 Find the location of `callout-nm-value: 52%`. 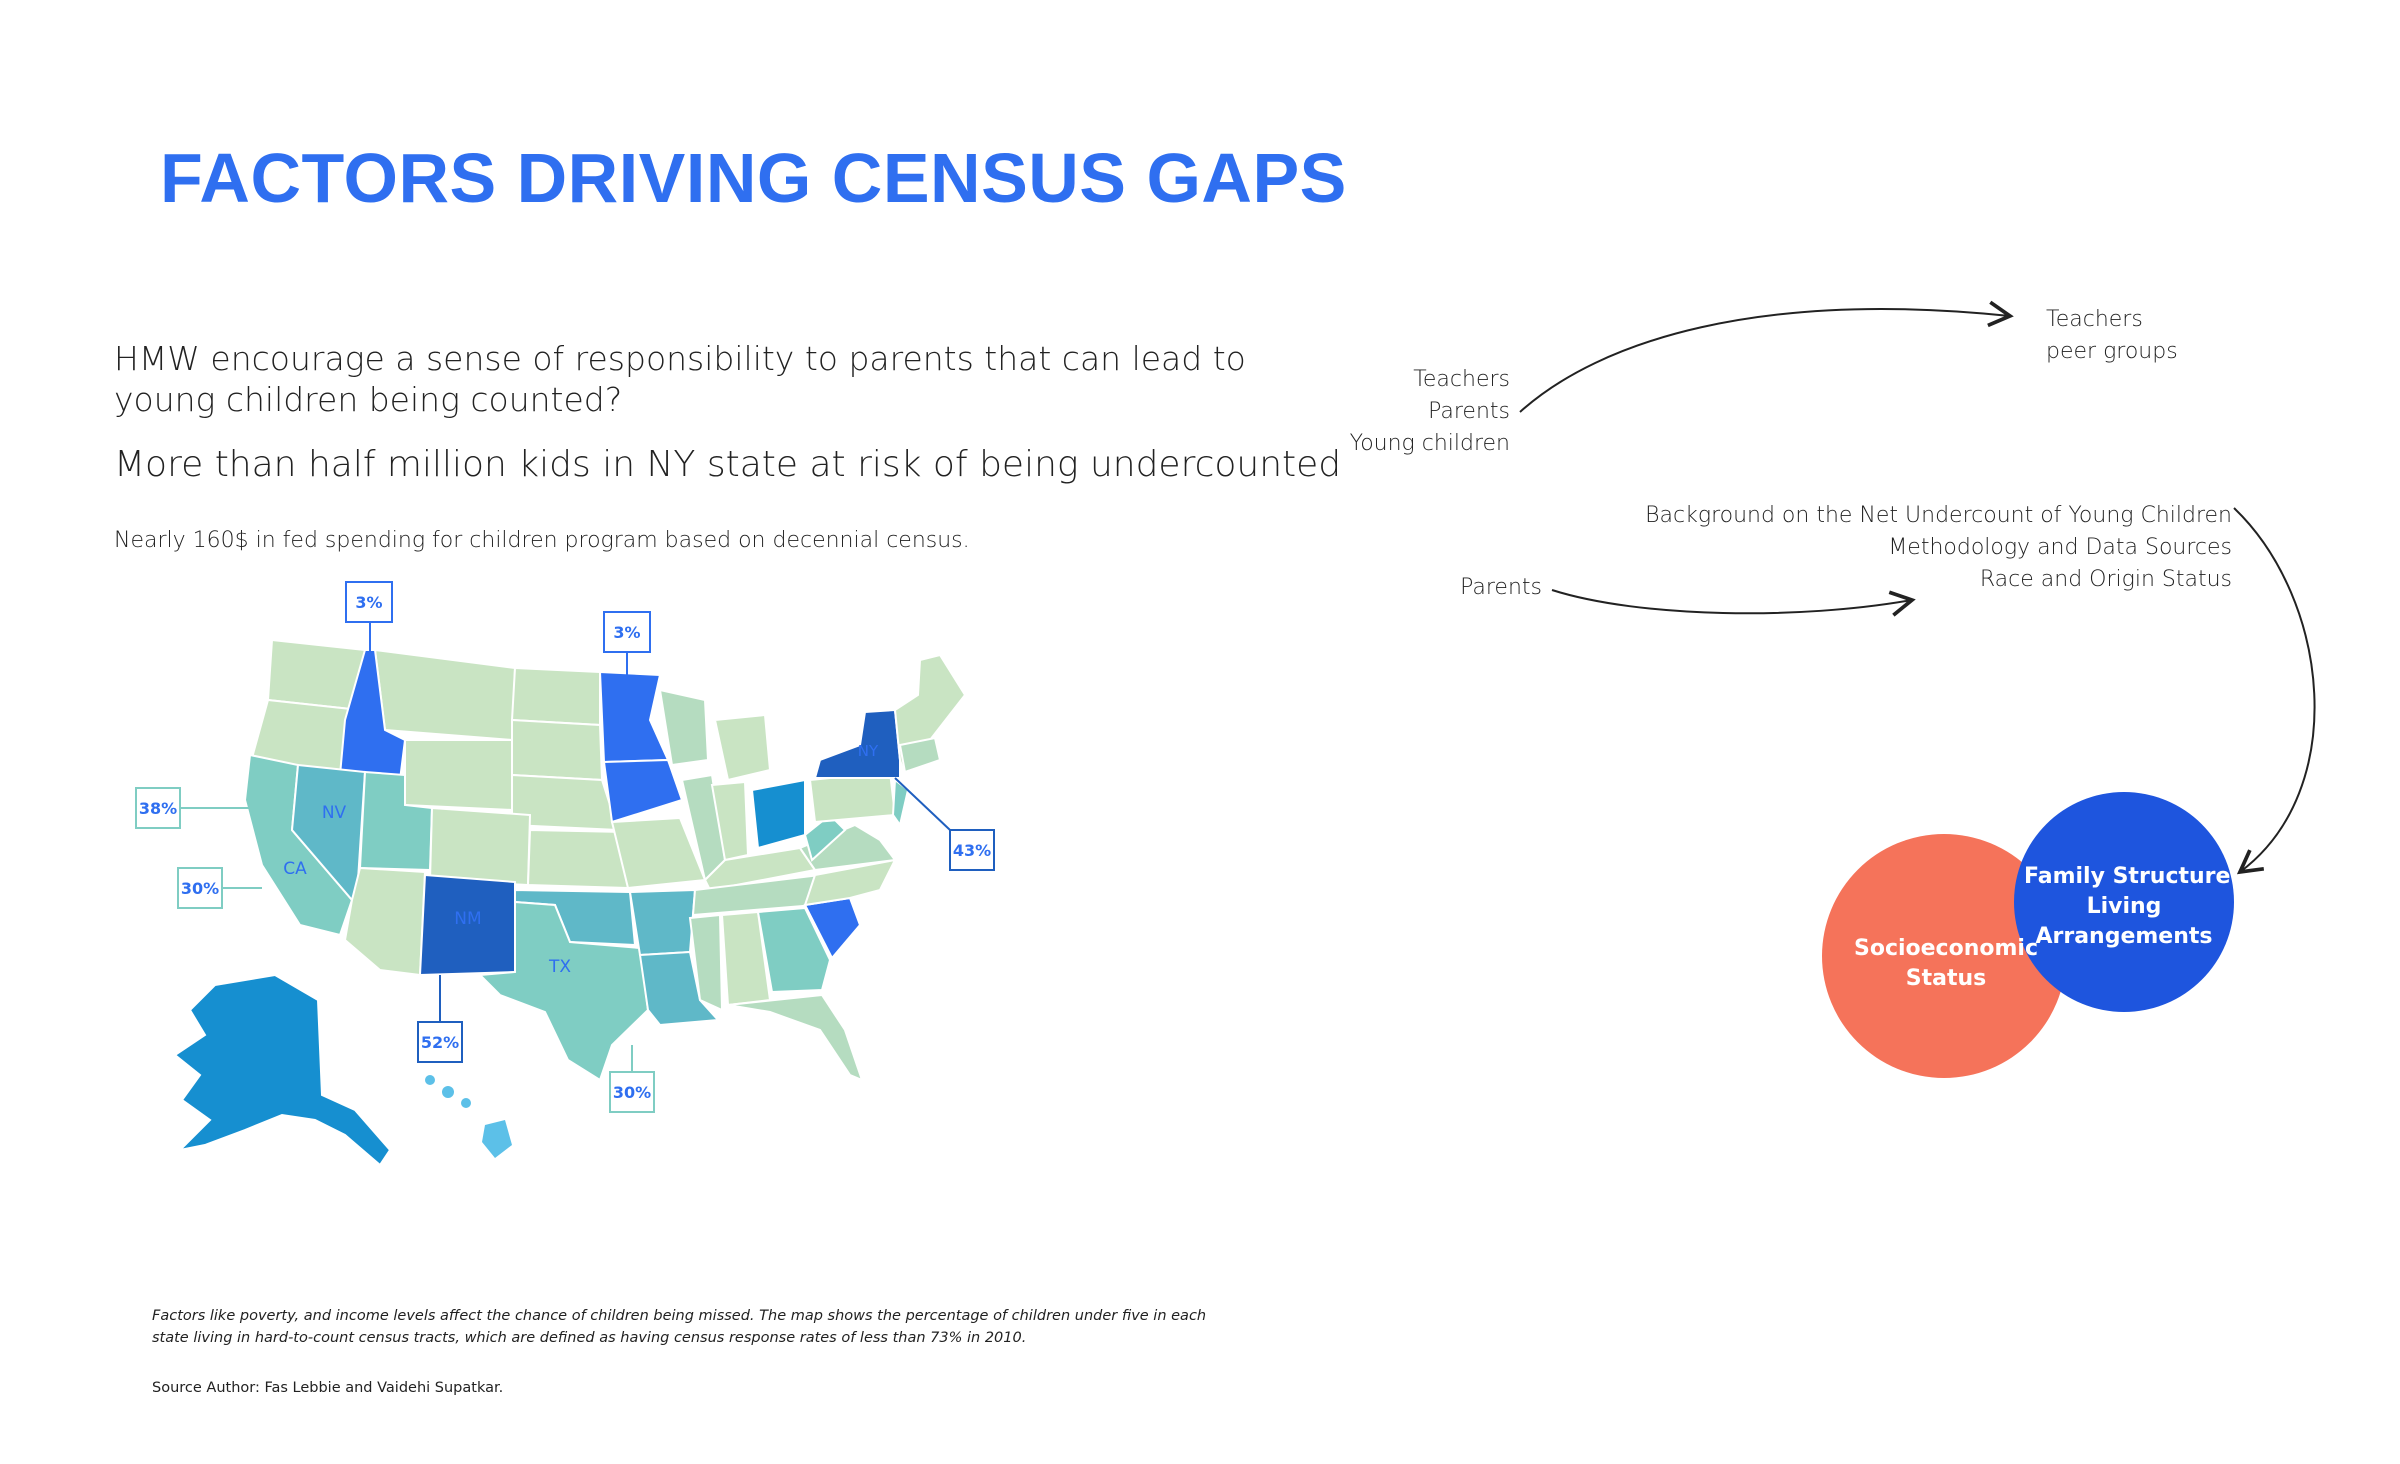

callout-nm-value: 52% is located at coordinates (440, 1042).